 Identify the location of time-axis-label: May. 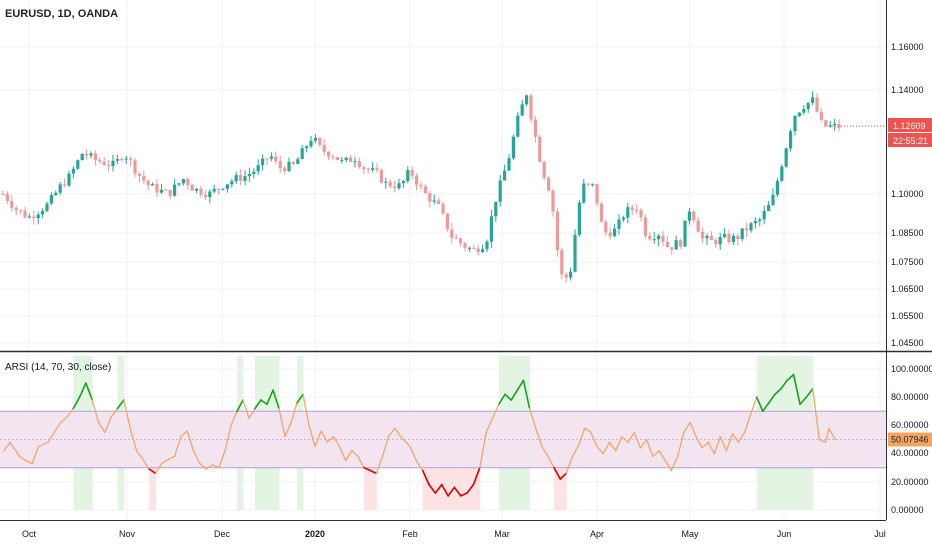
(690, 534).